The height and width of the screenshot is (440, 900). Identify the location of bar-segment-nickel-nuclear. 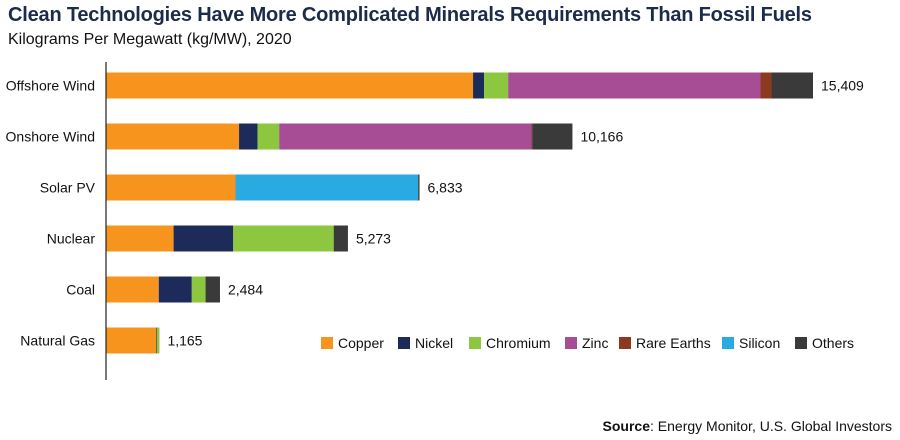
(203, 238).